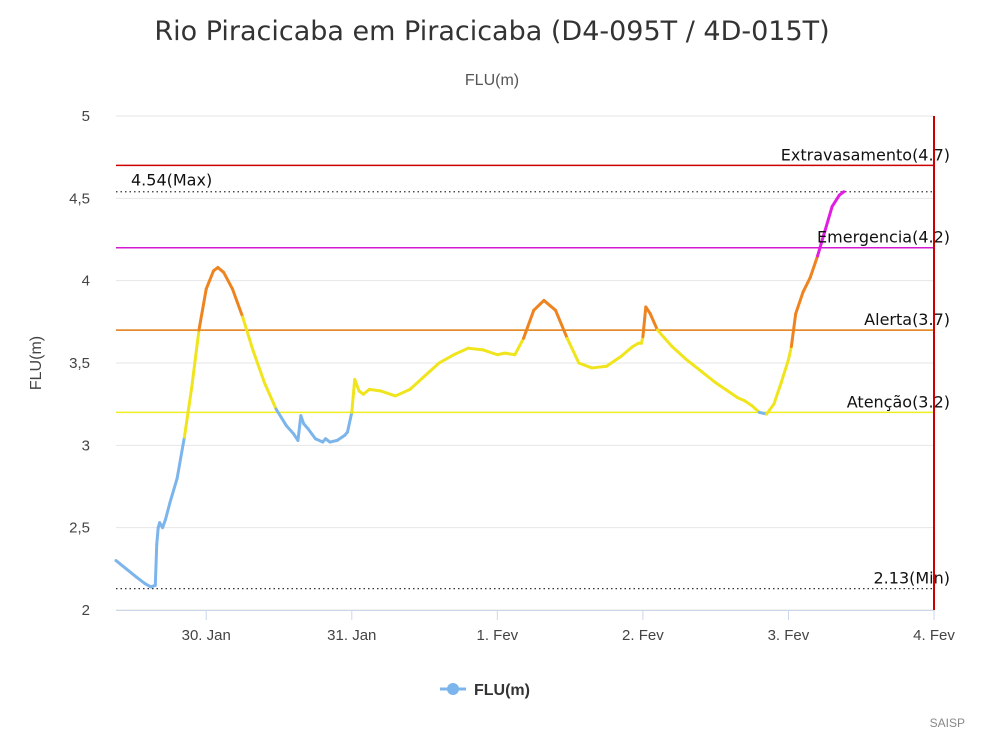 The width and height of the screenshot is (984, 738). I want to click on legend-item-flu: FLU(m), so click(502, 690).